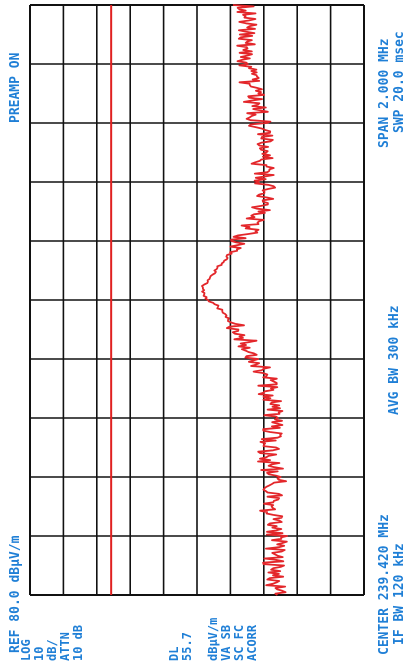 Image resolution: width=417 pixels, height=663 pixels. I want to click on if-bandwidth: IF BW 120 kHz, so click(399, 594).